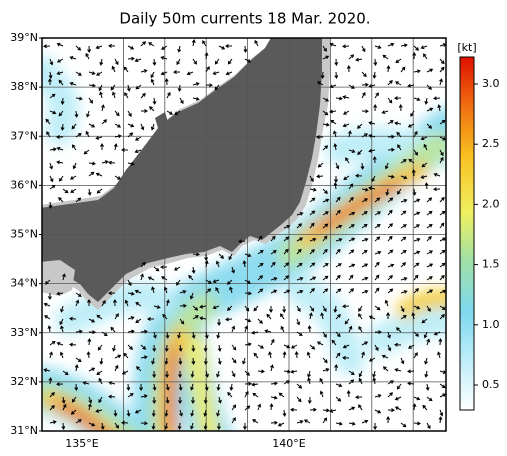 The image size is (507, 456). I want to click on colorbar-label: 2.0, so click(491, 203).